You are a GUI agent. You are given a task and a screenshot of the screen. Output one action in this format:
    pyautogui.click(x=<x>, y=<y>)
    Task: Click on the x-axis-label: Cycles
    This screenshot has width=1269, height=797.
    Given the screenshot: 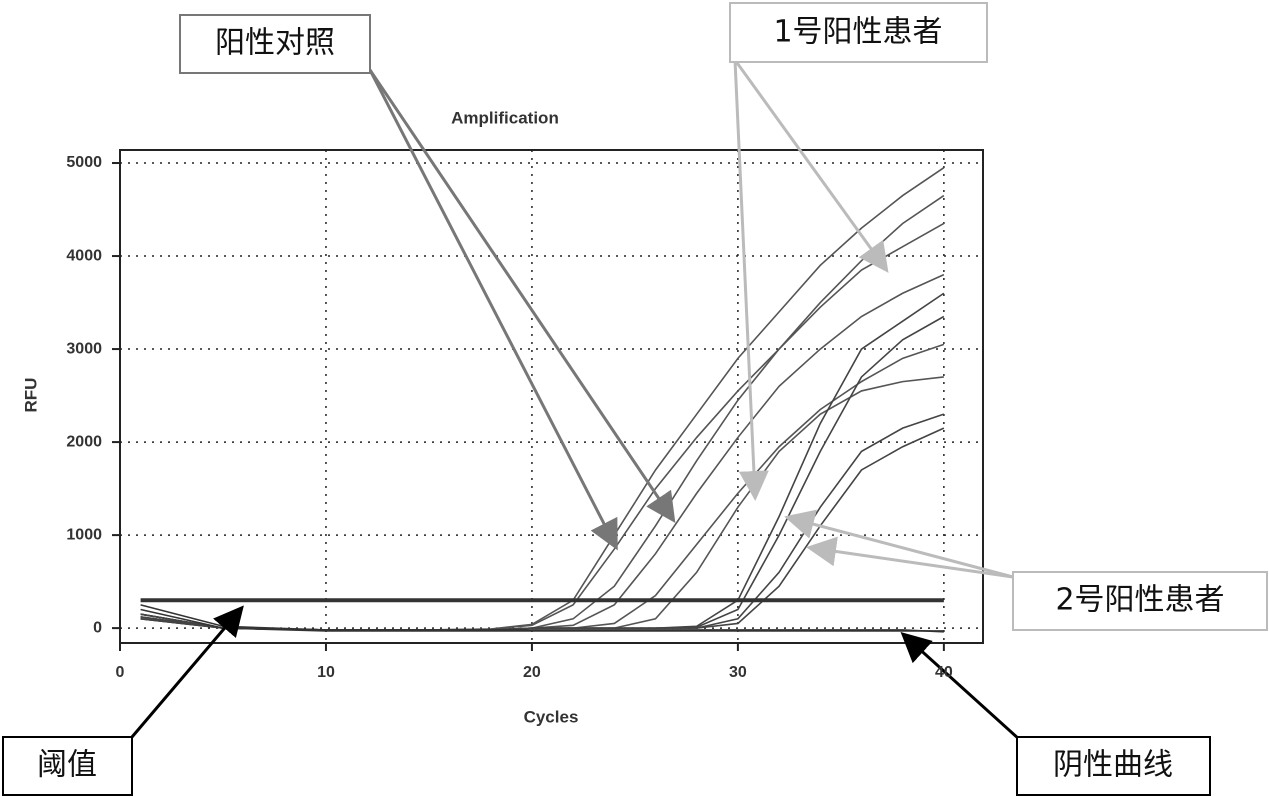 What is the action you would take?
    pyautogui.click(x=551, y=716)
    